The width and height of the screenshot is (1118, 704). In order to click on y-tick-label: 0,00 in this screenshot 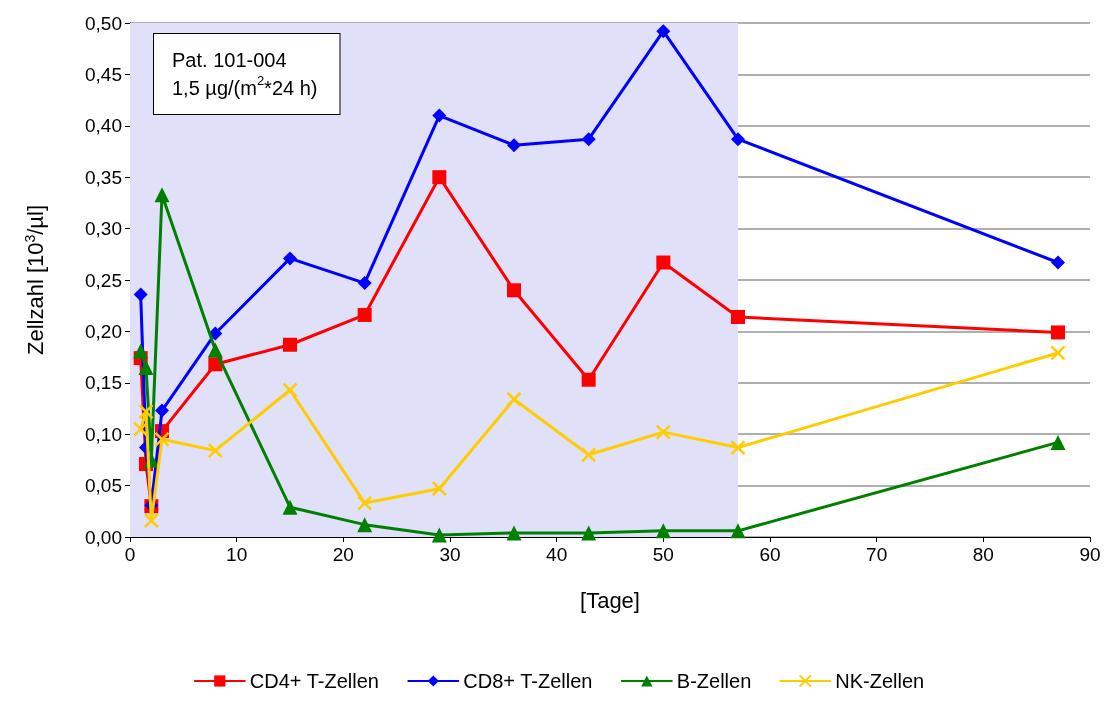, I will do `click(103, 537)`.